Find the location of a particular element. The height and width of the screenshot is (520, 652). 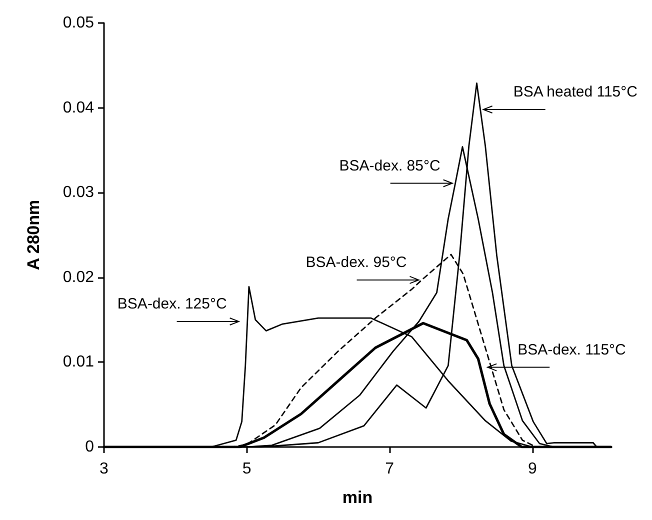

annotation: BSA-dex. 115°C is located at coordinates (572, 349).